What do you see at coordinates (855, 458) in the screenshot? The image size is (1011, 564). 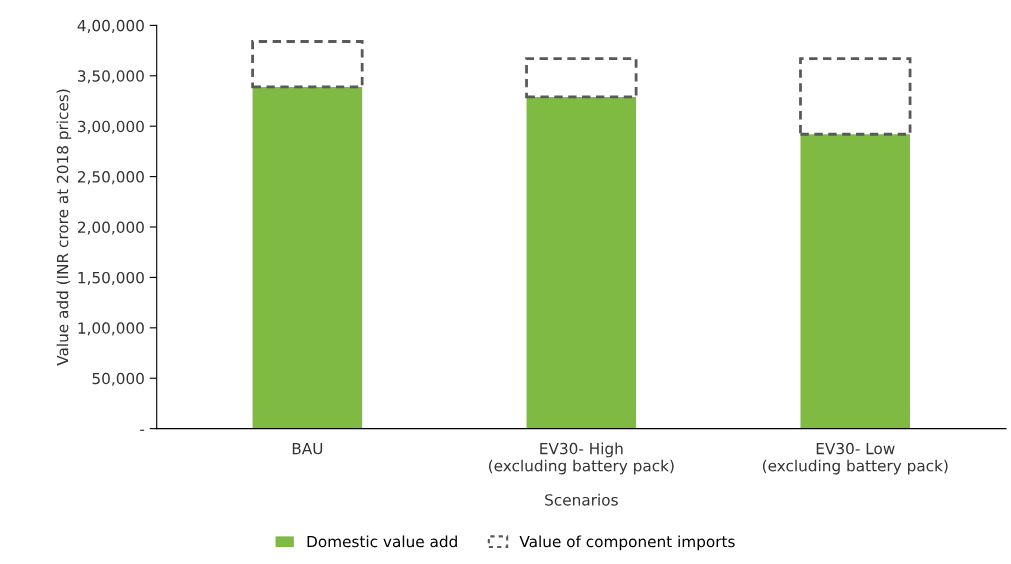 I see `x-tick-label: EV30- Low (excluding battery pack)` at bounding box center [855, 458].